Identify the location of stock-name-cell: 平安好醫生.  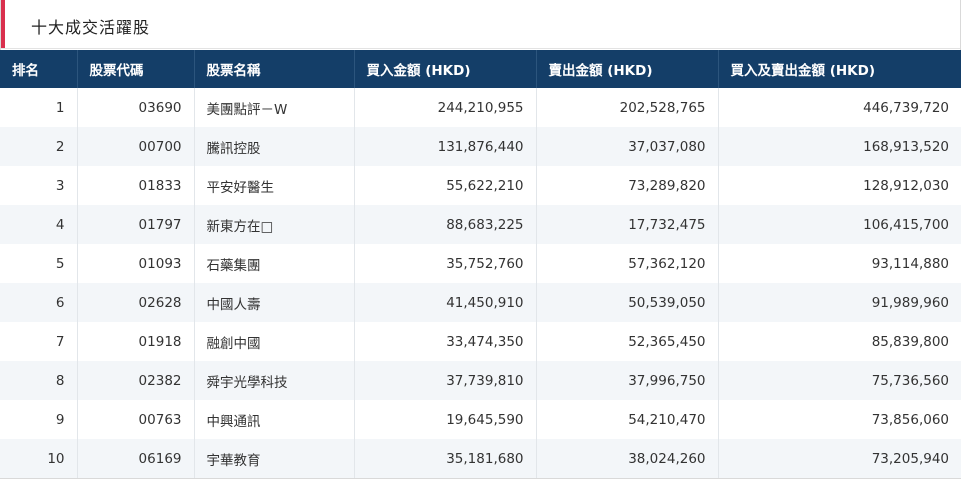
(274, 185).